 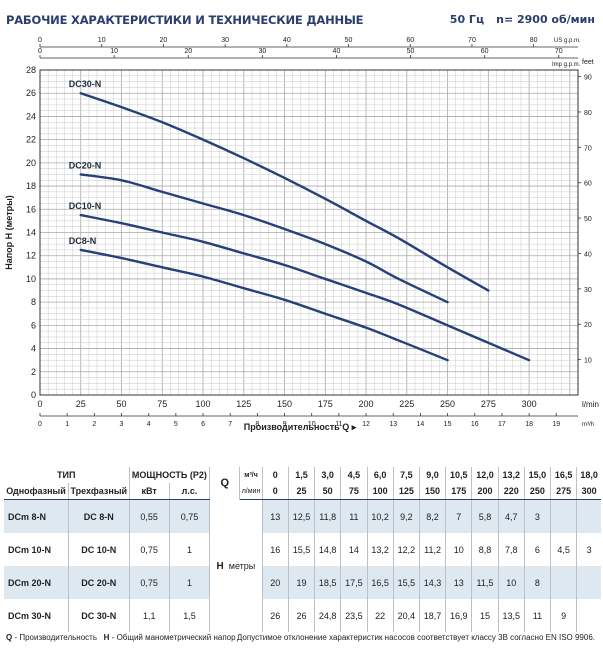 What do you see at coordinates (485, 51) in the screenshot?
I see `imp-gpm-tick-label: 60` at bounding box center [485, 51].